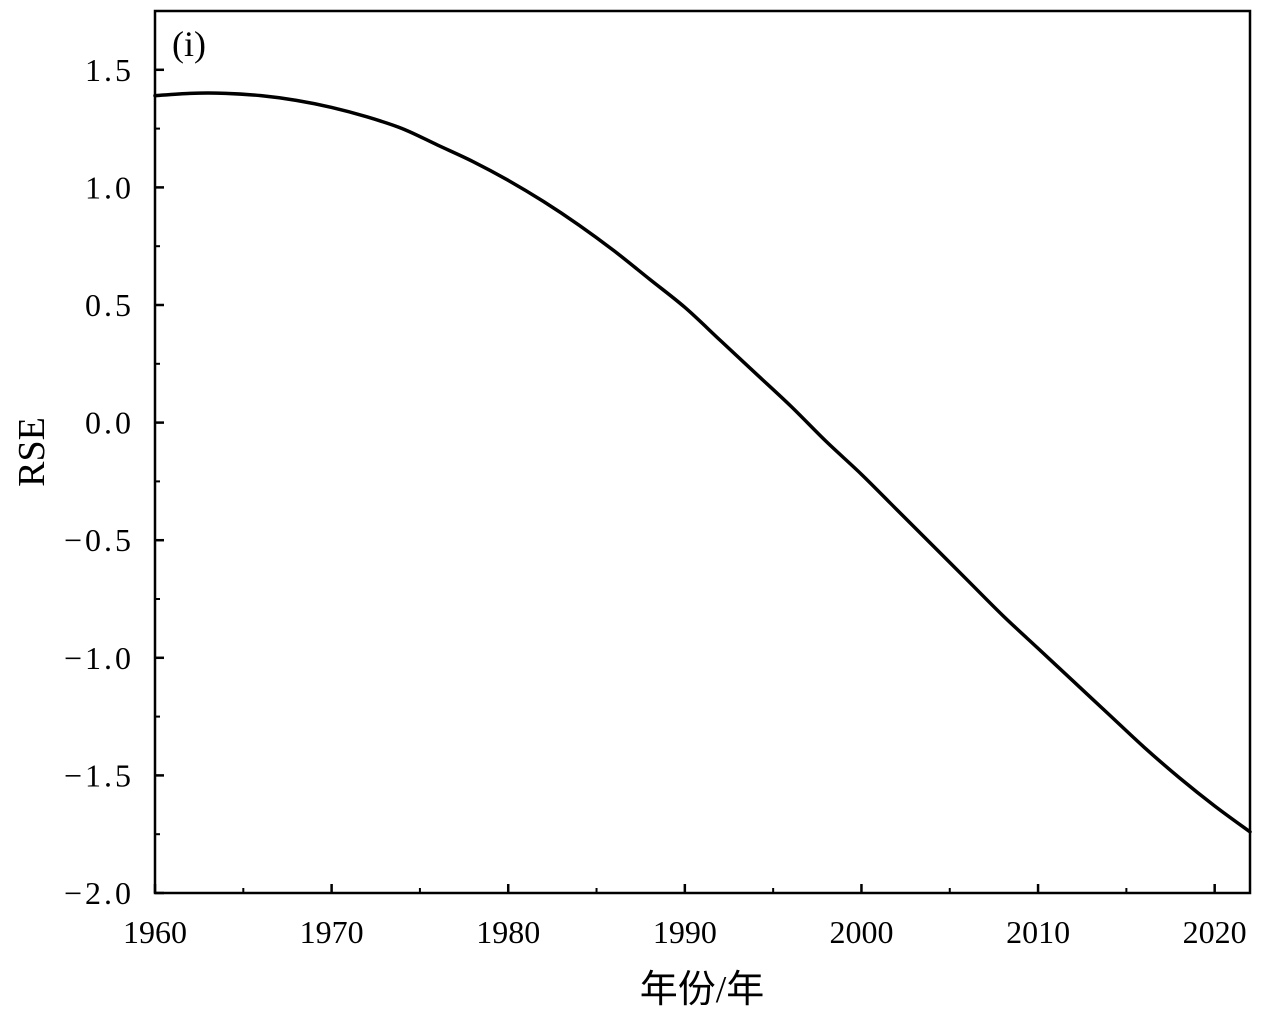 This screenshot has width=1268, height=1016. I want to click on y-axis-title: RSE, so click(32, 452).